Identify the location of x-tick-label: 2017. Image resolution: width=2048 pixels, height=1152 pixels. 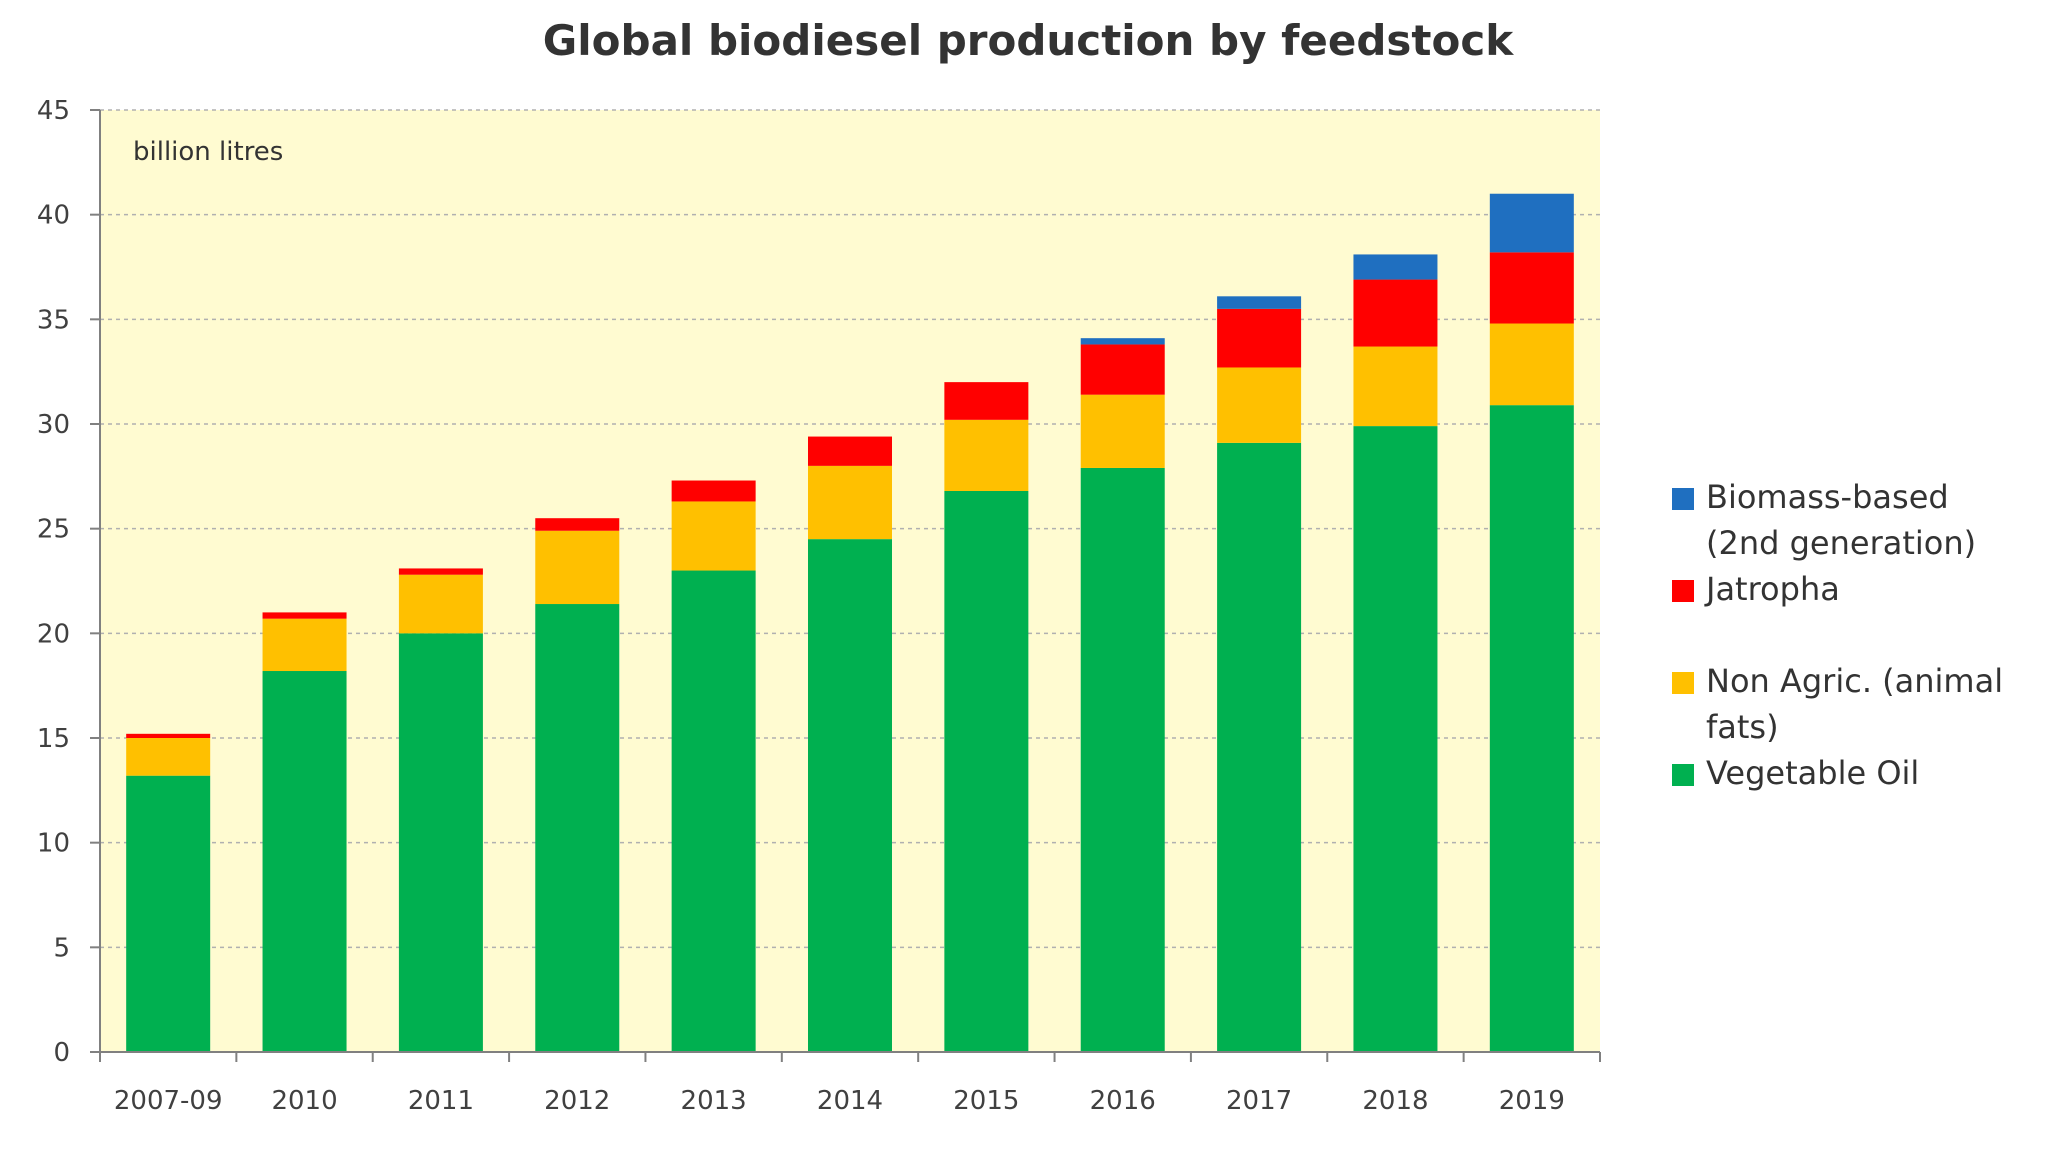
(1259, 1101).